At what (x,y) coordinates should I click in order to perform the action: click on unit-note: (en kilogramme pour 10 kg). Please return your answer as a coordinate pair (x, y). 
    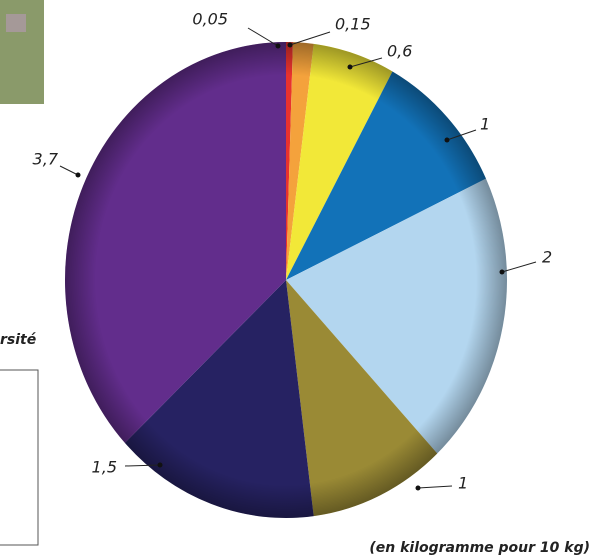
    Looking at the image, I should click on (479, 548).